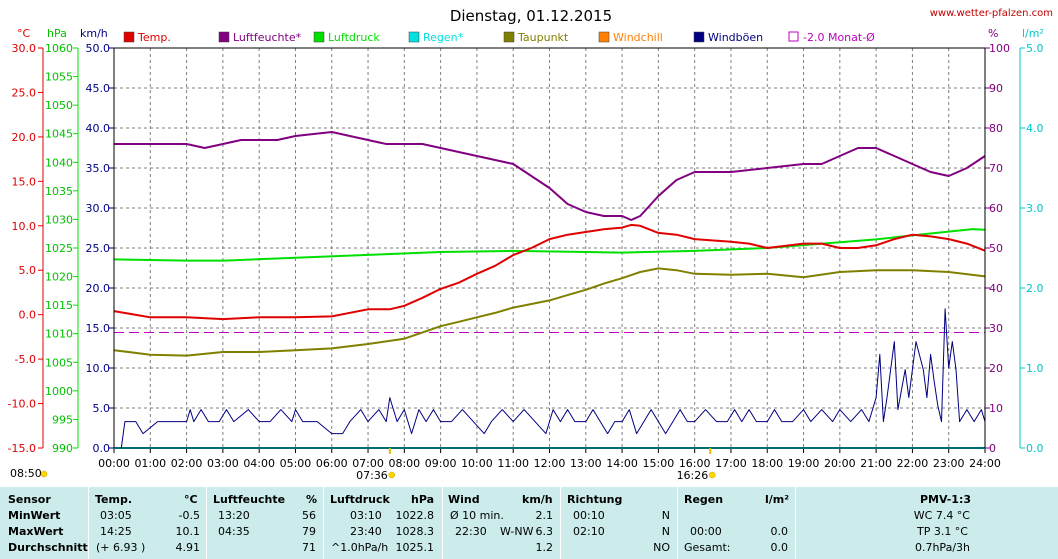 This screenshot has width=1058, height=559. Describe the element at coordinates (116, 515) in the screenshot. I see `stats-min-temp-time: 03:05` at that location.